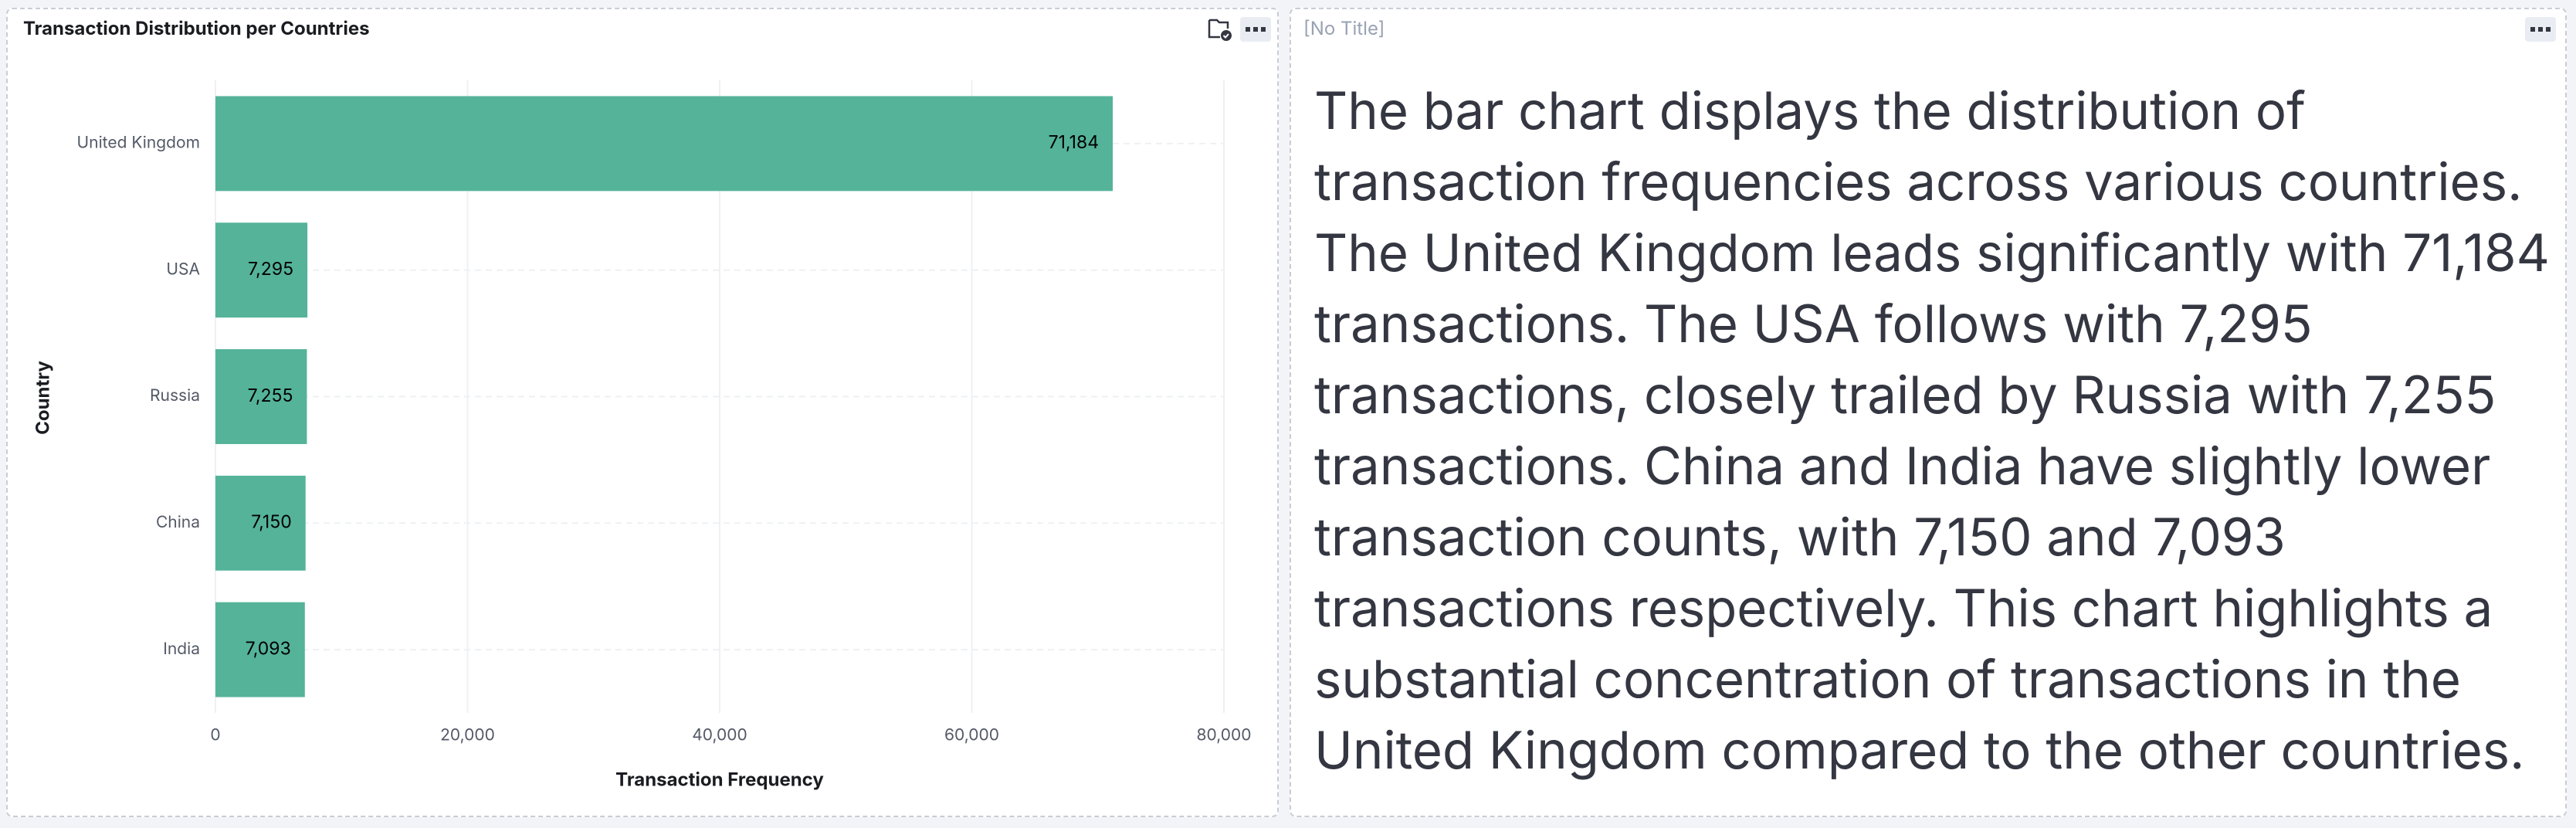 The width and height of the screenshot is (2576, 828). Describe the element at coordinates (270, 395) in the screenshot. I see `value-label: 7,255` at that location.